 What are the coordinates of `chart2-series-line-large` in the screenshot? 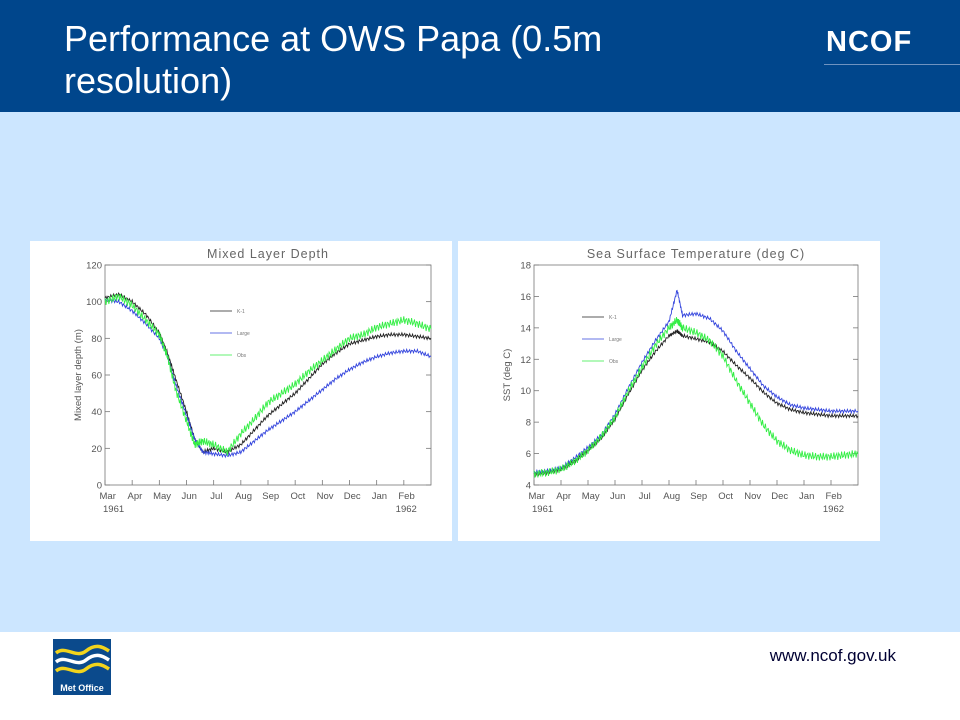 It's located at (696, 382).